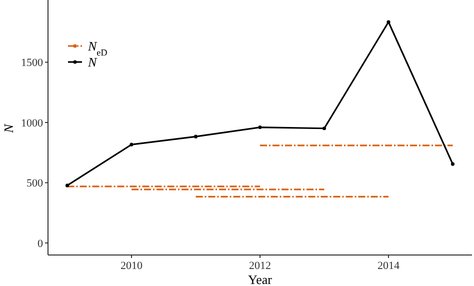  I want to click on x-tick-label: 2010, so click(132, 266).